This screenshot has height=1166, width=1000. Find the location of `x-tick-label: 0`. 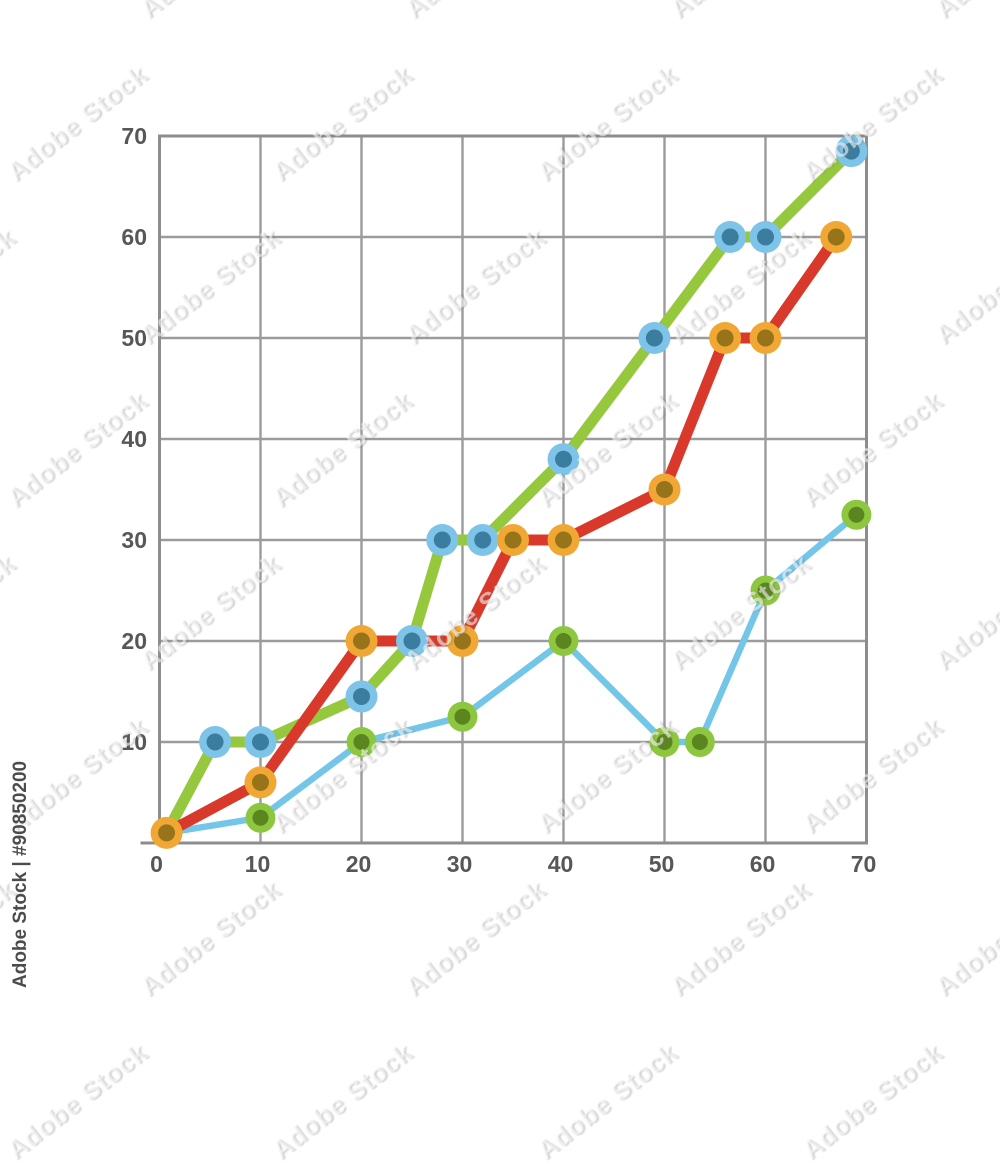

x-tick-label: 0 is located at coordinates (156, 864).